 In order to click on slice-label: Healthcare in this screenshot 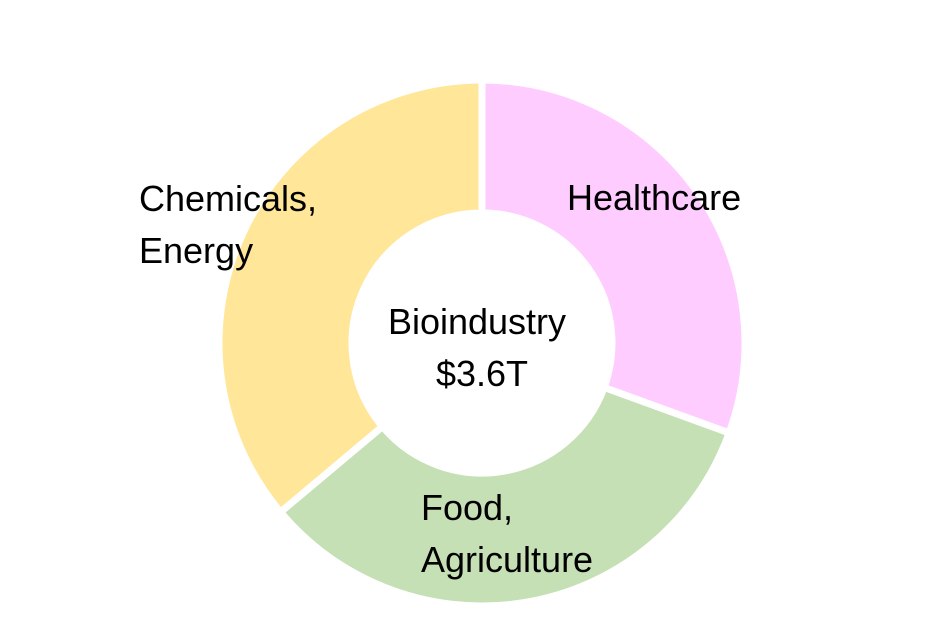, I will do `click(654, 197)`.